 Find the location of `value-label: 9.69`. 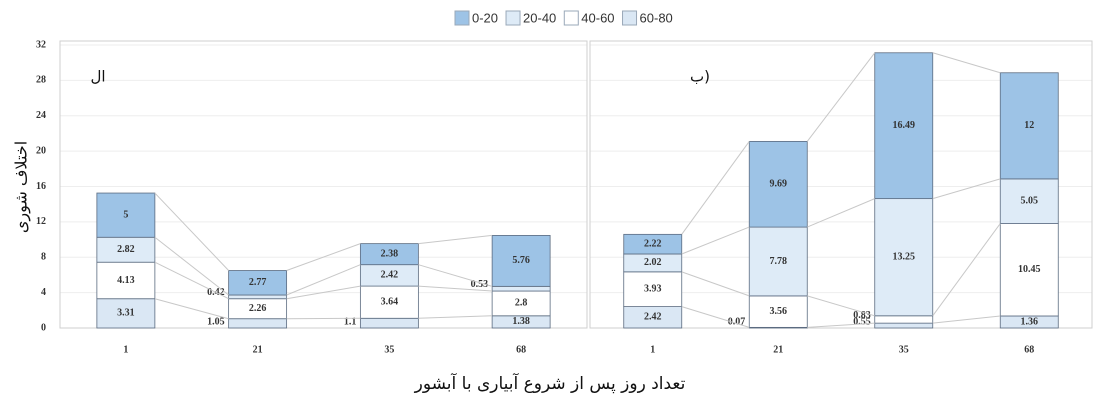

value-label: 9.69 is located at coordinates (779, 184).